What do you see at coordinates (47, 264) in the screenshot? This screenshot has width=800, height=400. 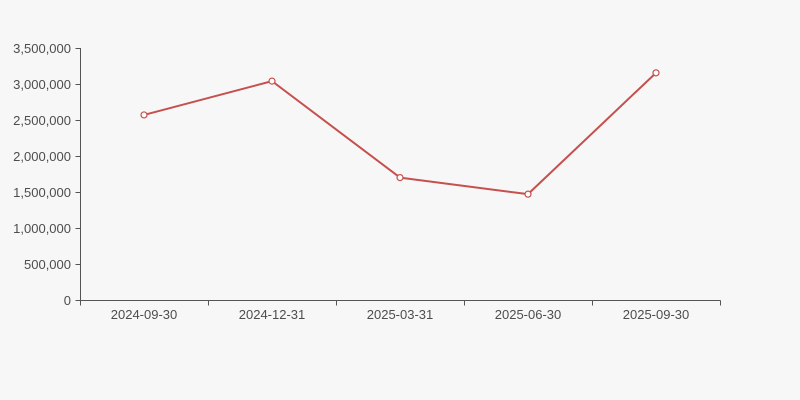 I see `y-axis-tick-label: 500,000` at bounding box center [47, 264].